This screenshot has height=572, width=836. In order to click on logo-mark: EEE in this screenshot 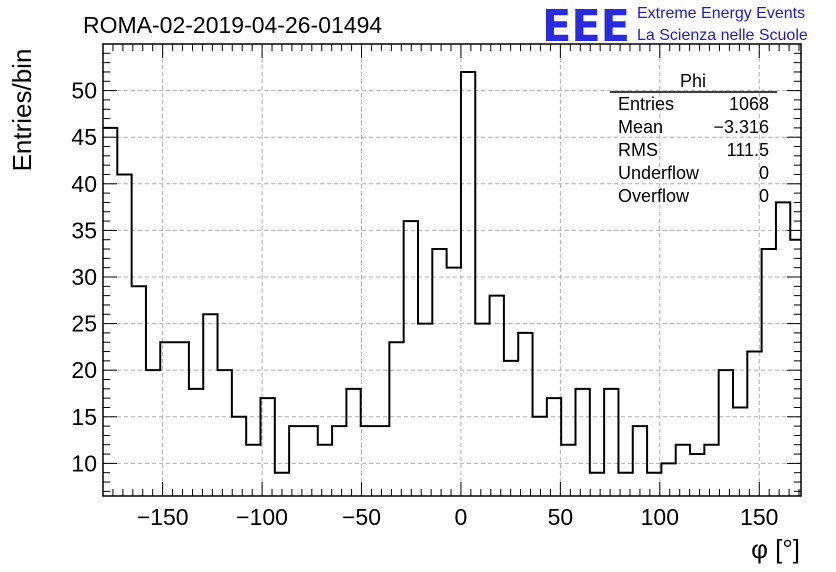, I will do `click(586, 26)`.